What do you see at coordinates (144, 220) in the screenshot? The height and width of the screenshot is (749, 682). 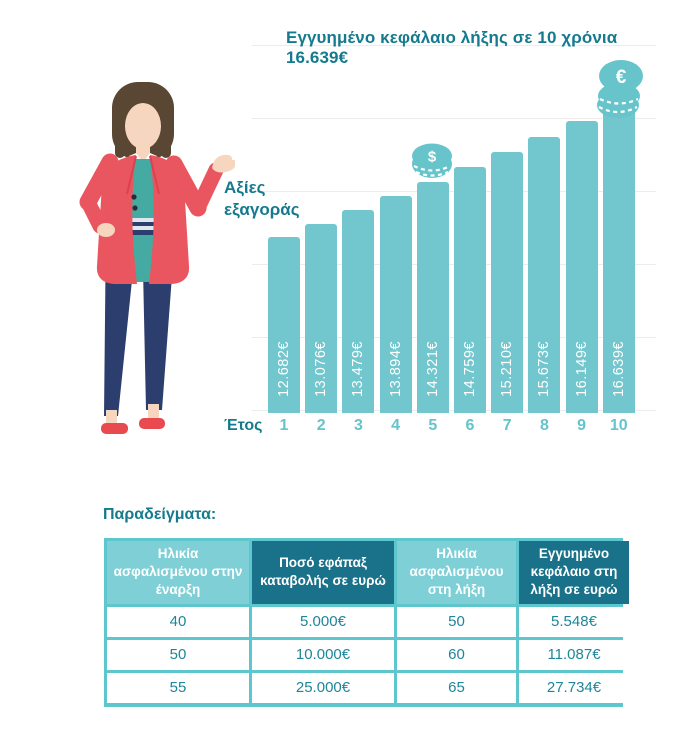 I see `waistband` at bounding box center [144, 220].